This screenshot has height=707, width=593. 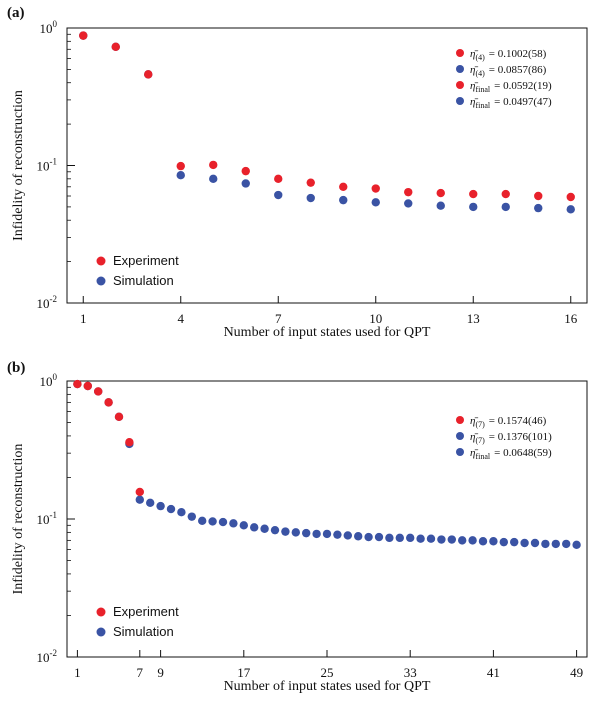 I want to click on annotation-text: η̄(7) = 0.1376(101), so click(x=511, y=438).